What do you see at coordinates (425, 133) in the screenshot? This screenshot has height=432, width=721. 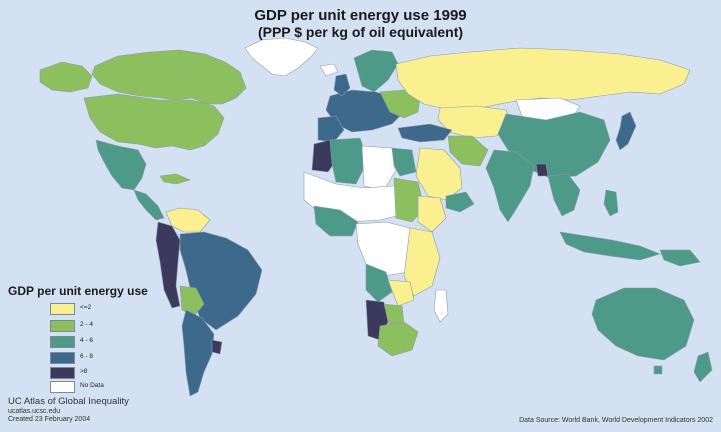 I see `turkey` at bounding box center [425, 133].